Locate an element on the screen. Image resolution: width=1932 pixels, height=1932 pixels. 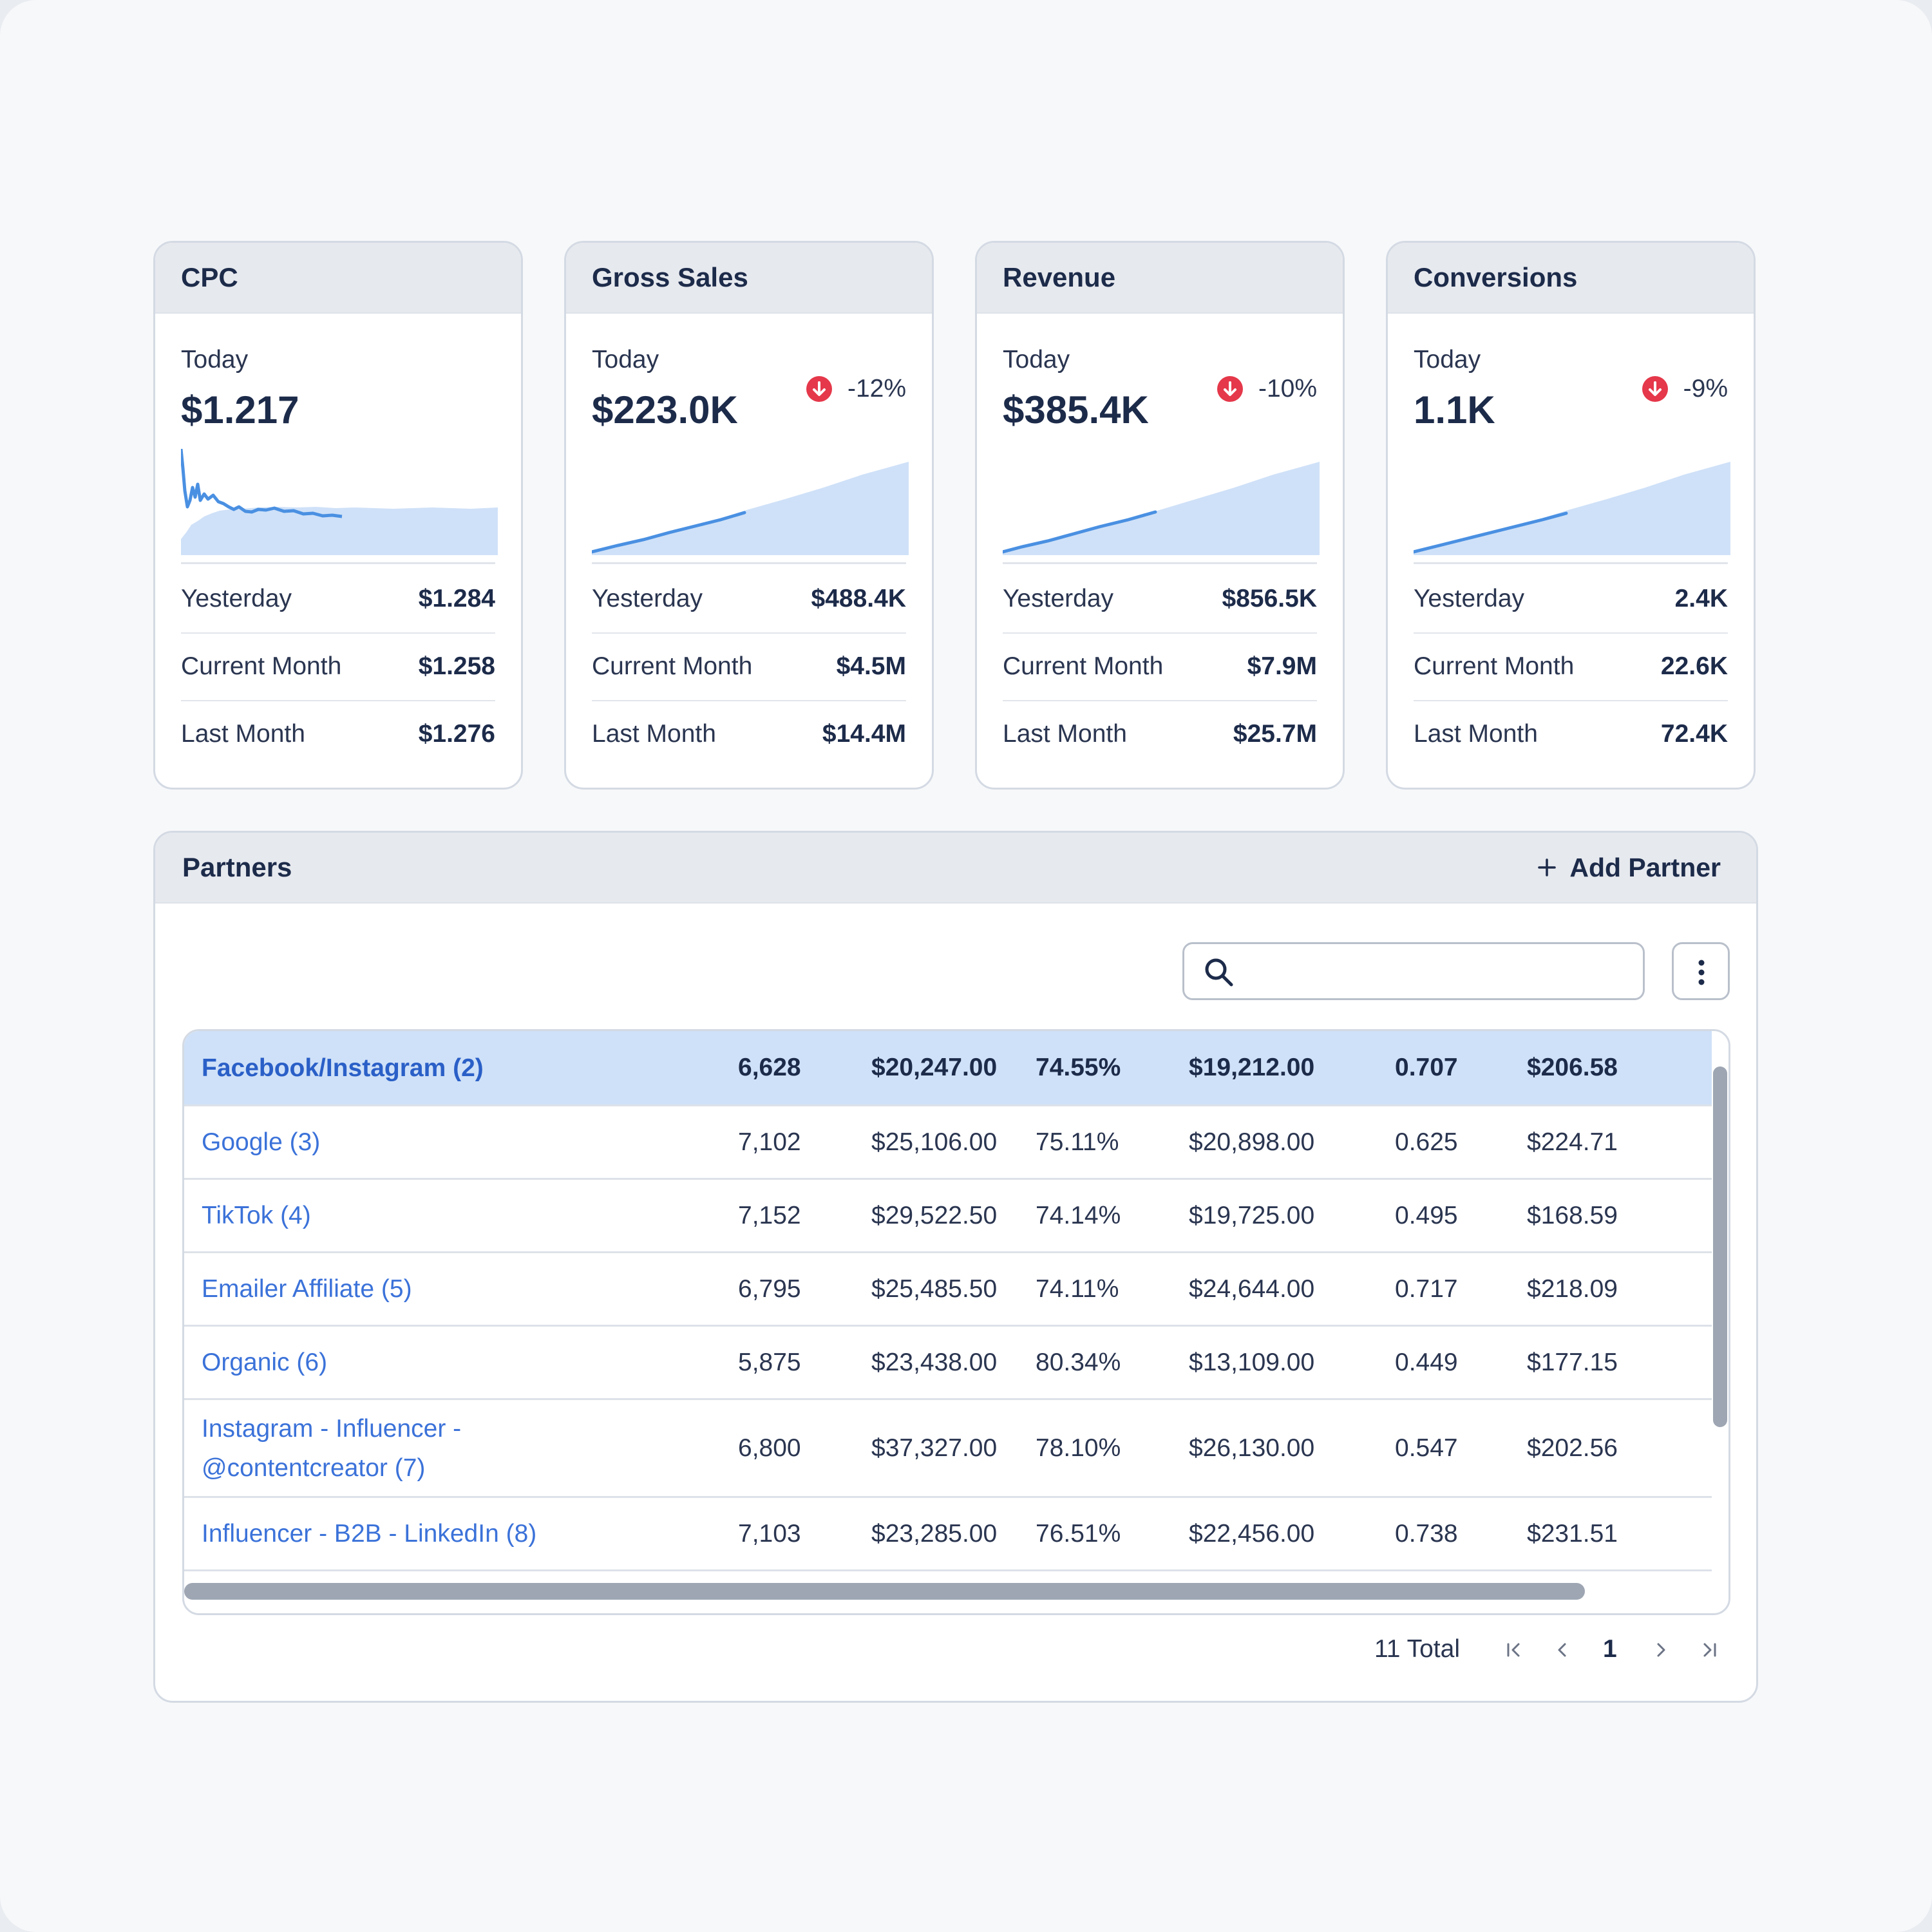
row-current-month: Current Month $7.9M is located at coordinates (1160, 666).